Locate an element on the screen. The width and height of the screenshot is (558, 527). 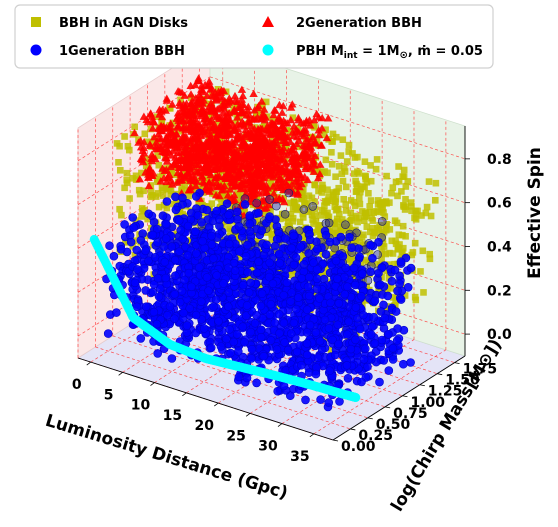
x-tick-label: 35 is located at coordinates (299, 457).